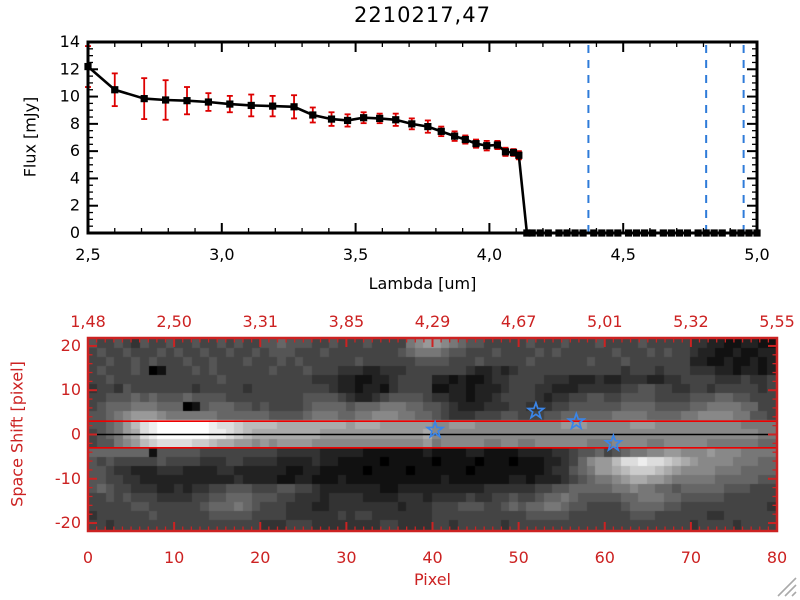 This screenshot has height=600, width=800. What do you see at coordinates (75, 177) in the screenshot?
I see `tick-label: 4` at bounding box center [75, 177].